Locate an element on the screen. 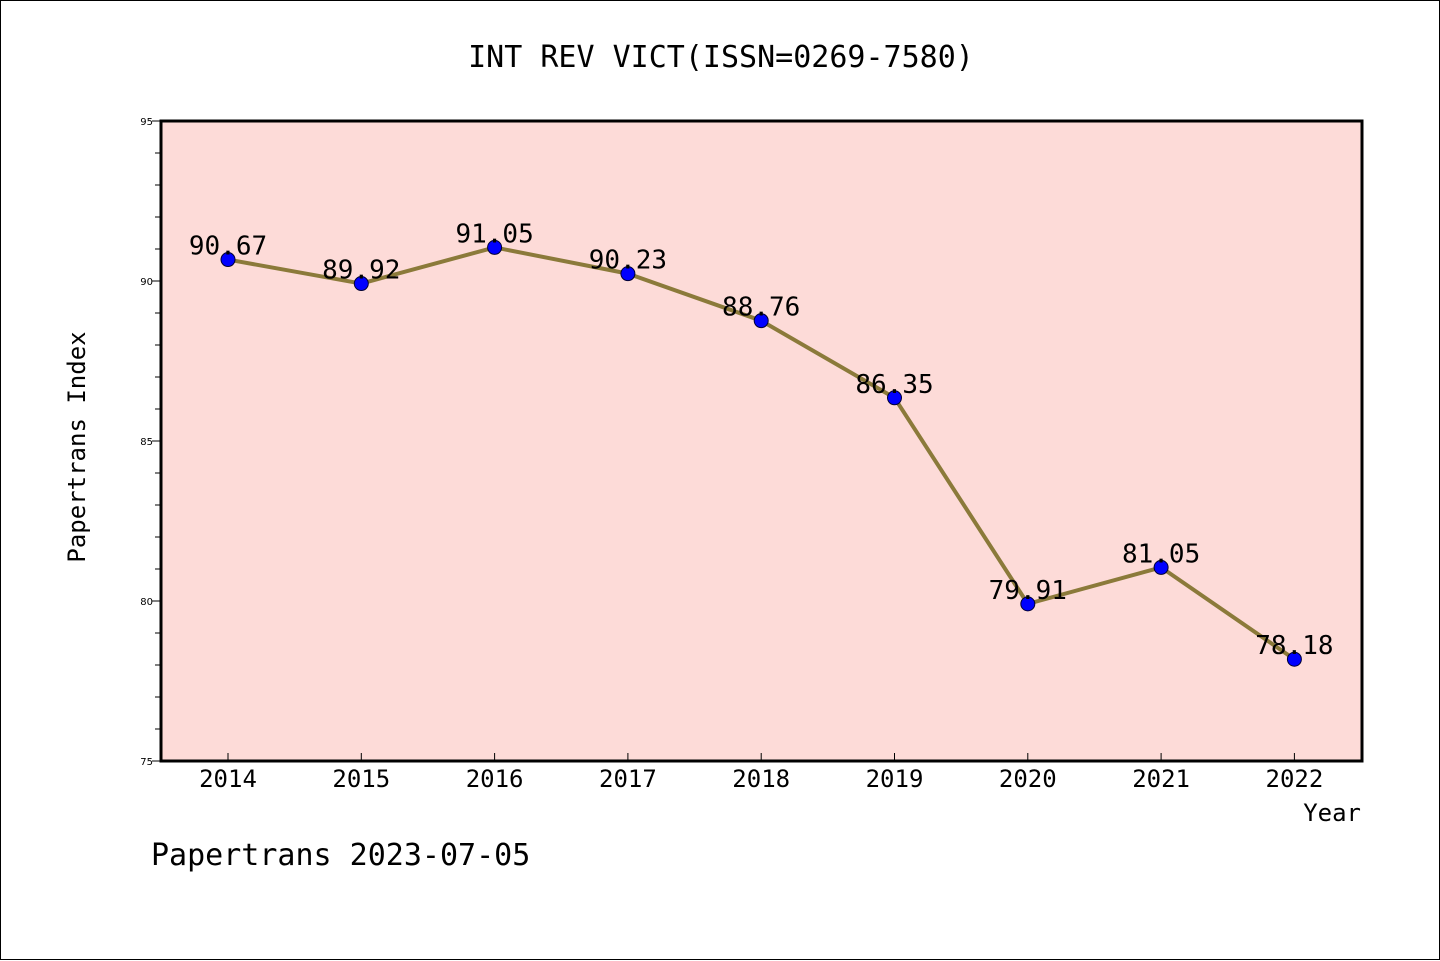 The width and height of the screenshot is (1440, 961). x-axis-label: Year is located at coordinates (1332, 813).